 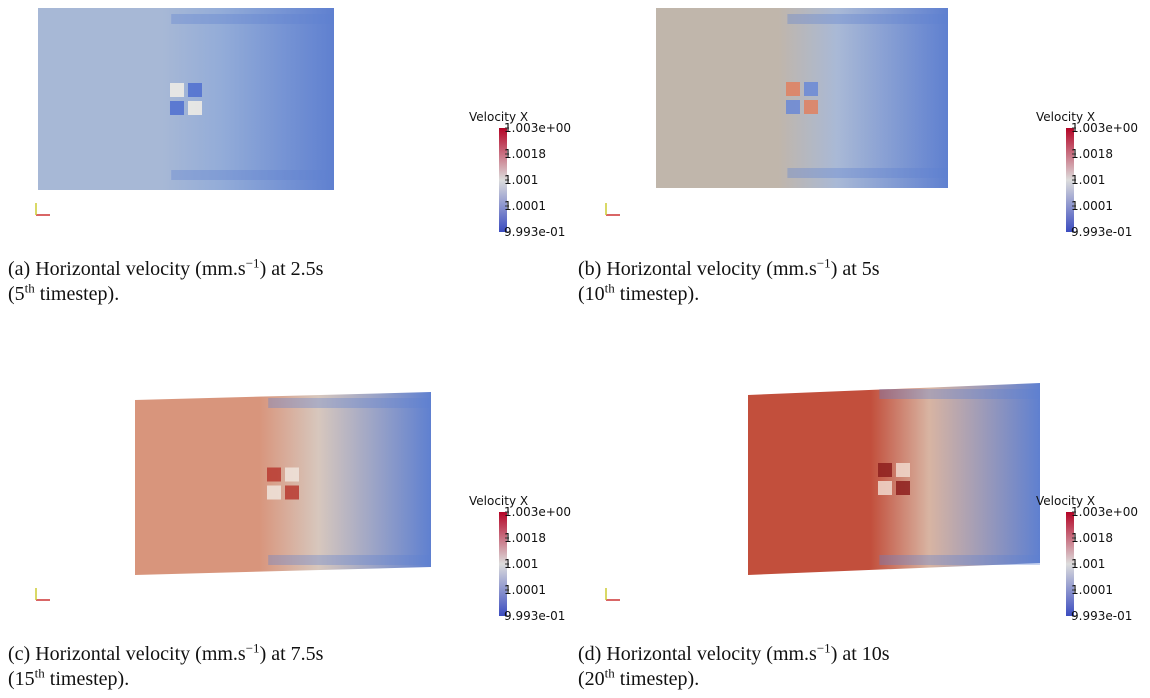 I want to click on caption-line: (20th timestep)., so click(x=734, y=678).